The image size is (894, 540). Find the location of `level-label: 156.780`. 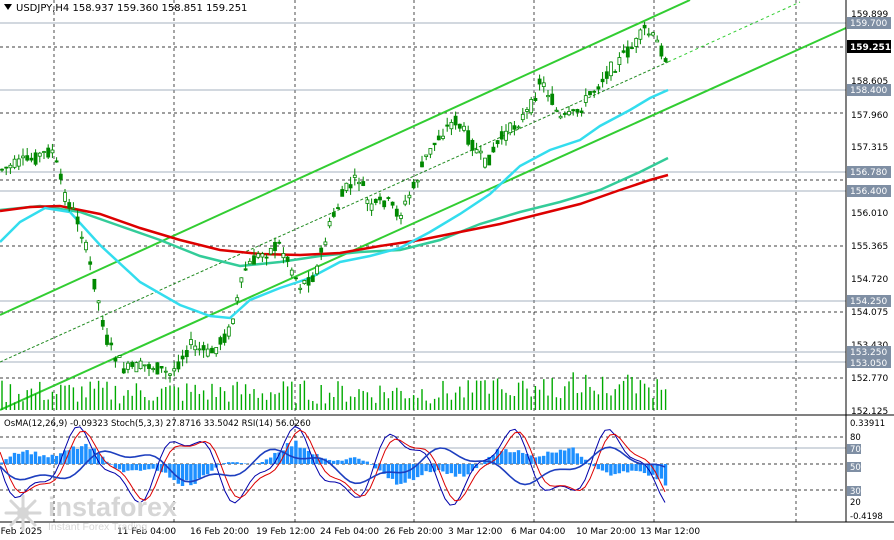

level-label: 156.780 is located at coordinates (868, 173).